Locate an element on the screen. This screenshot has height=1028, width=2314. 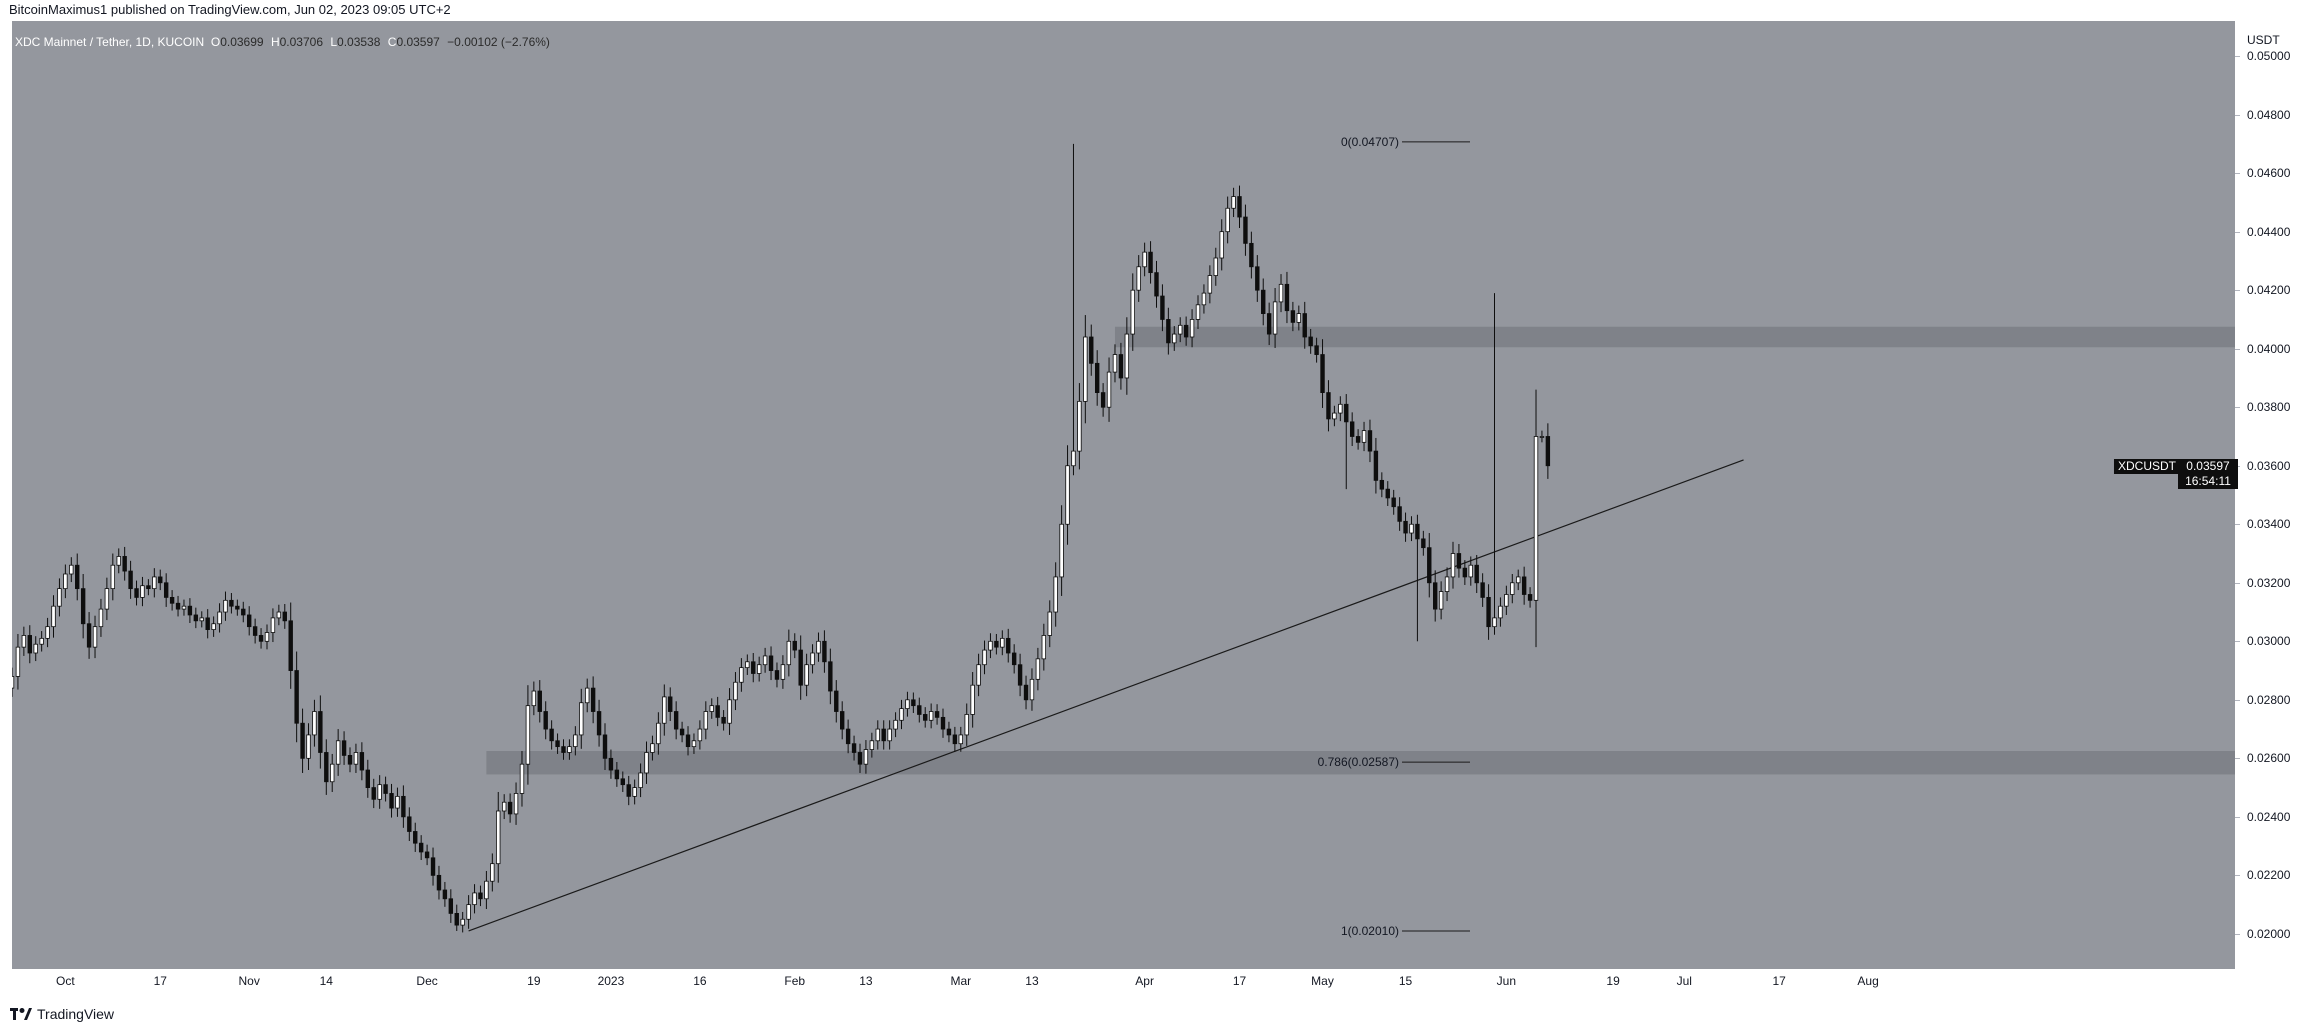
change-value: −0.00102 (−2.76%) is located at coordinates (498, 42).